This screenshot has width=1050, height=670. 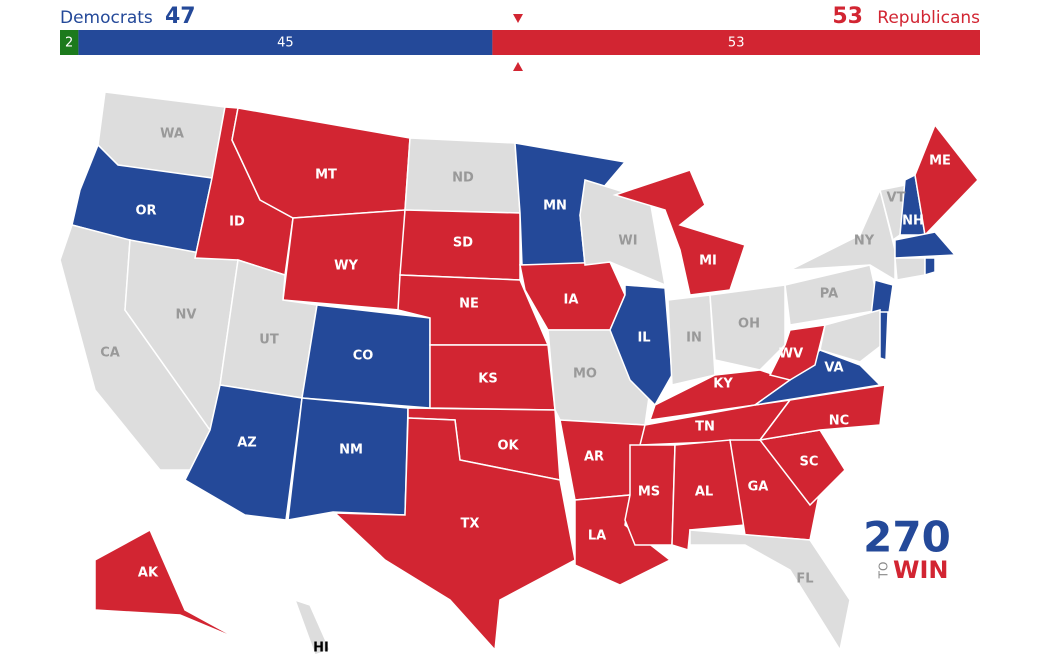 I want to click on bar-label: 2, so click(x=69, y=43).